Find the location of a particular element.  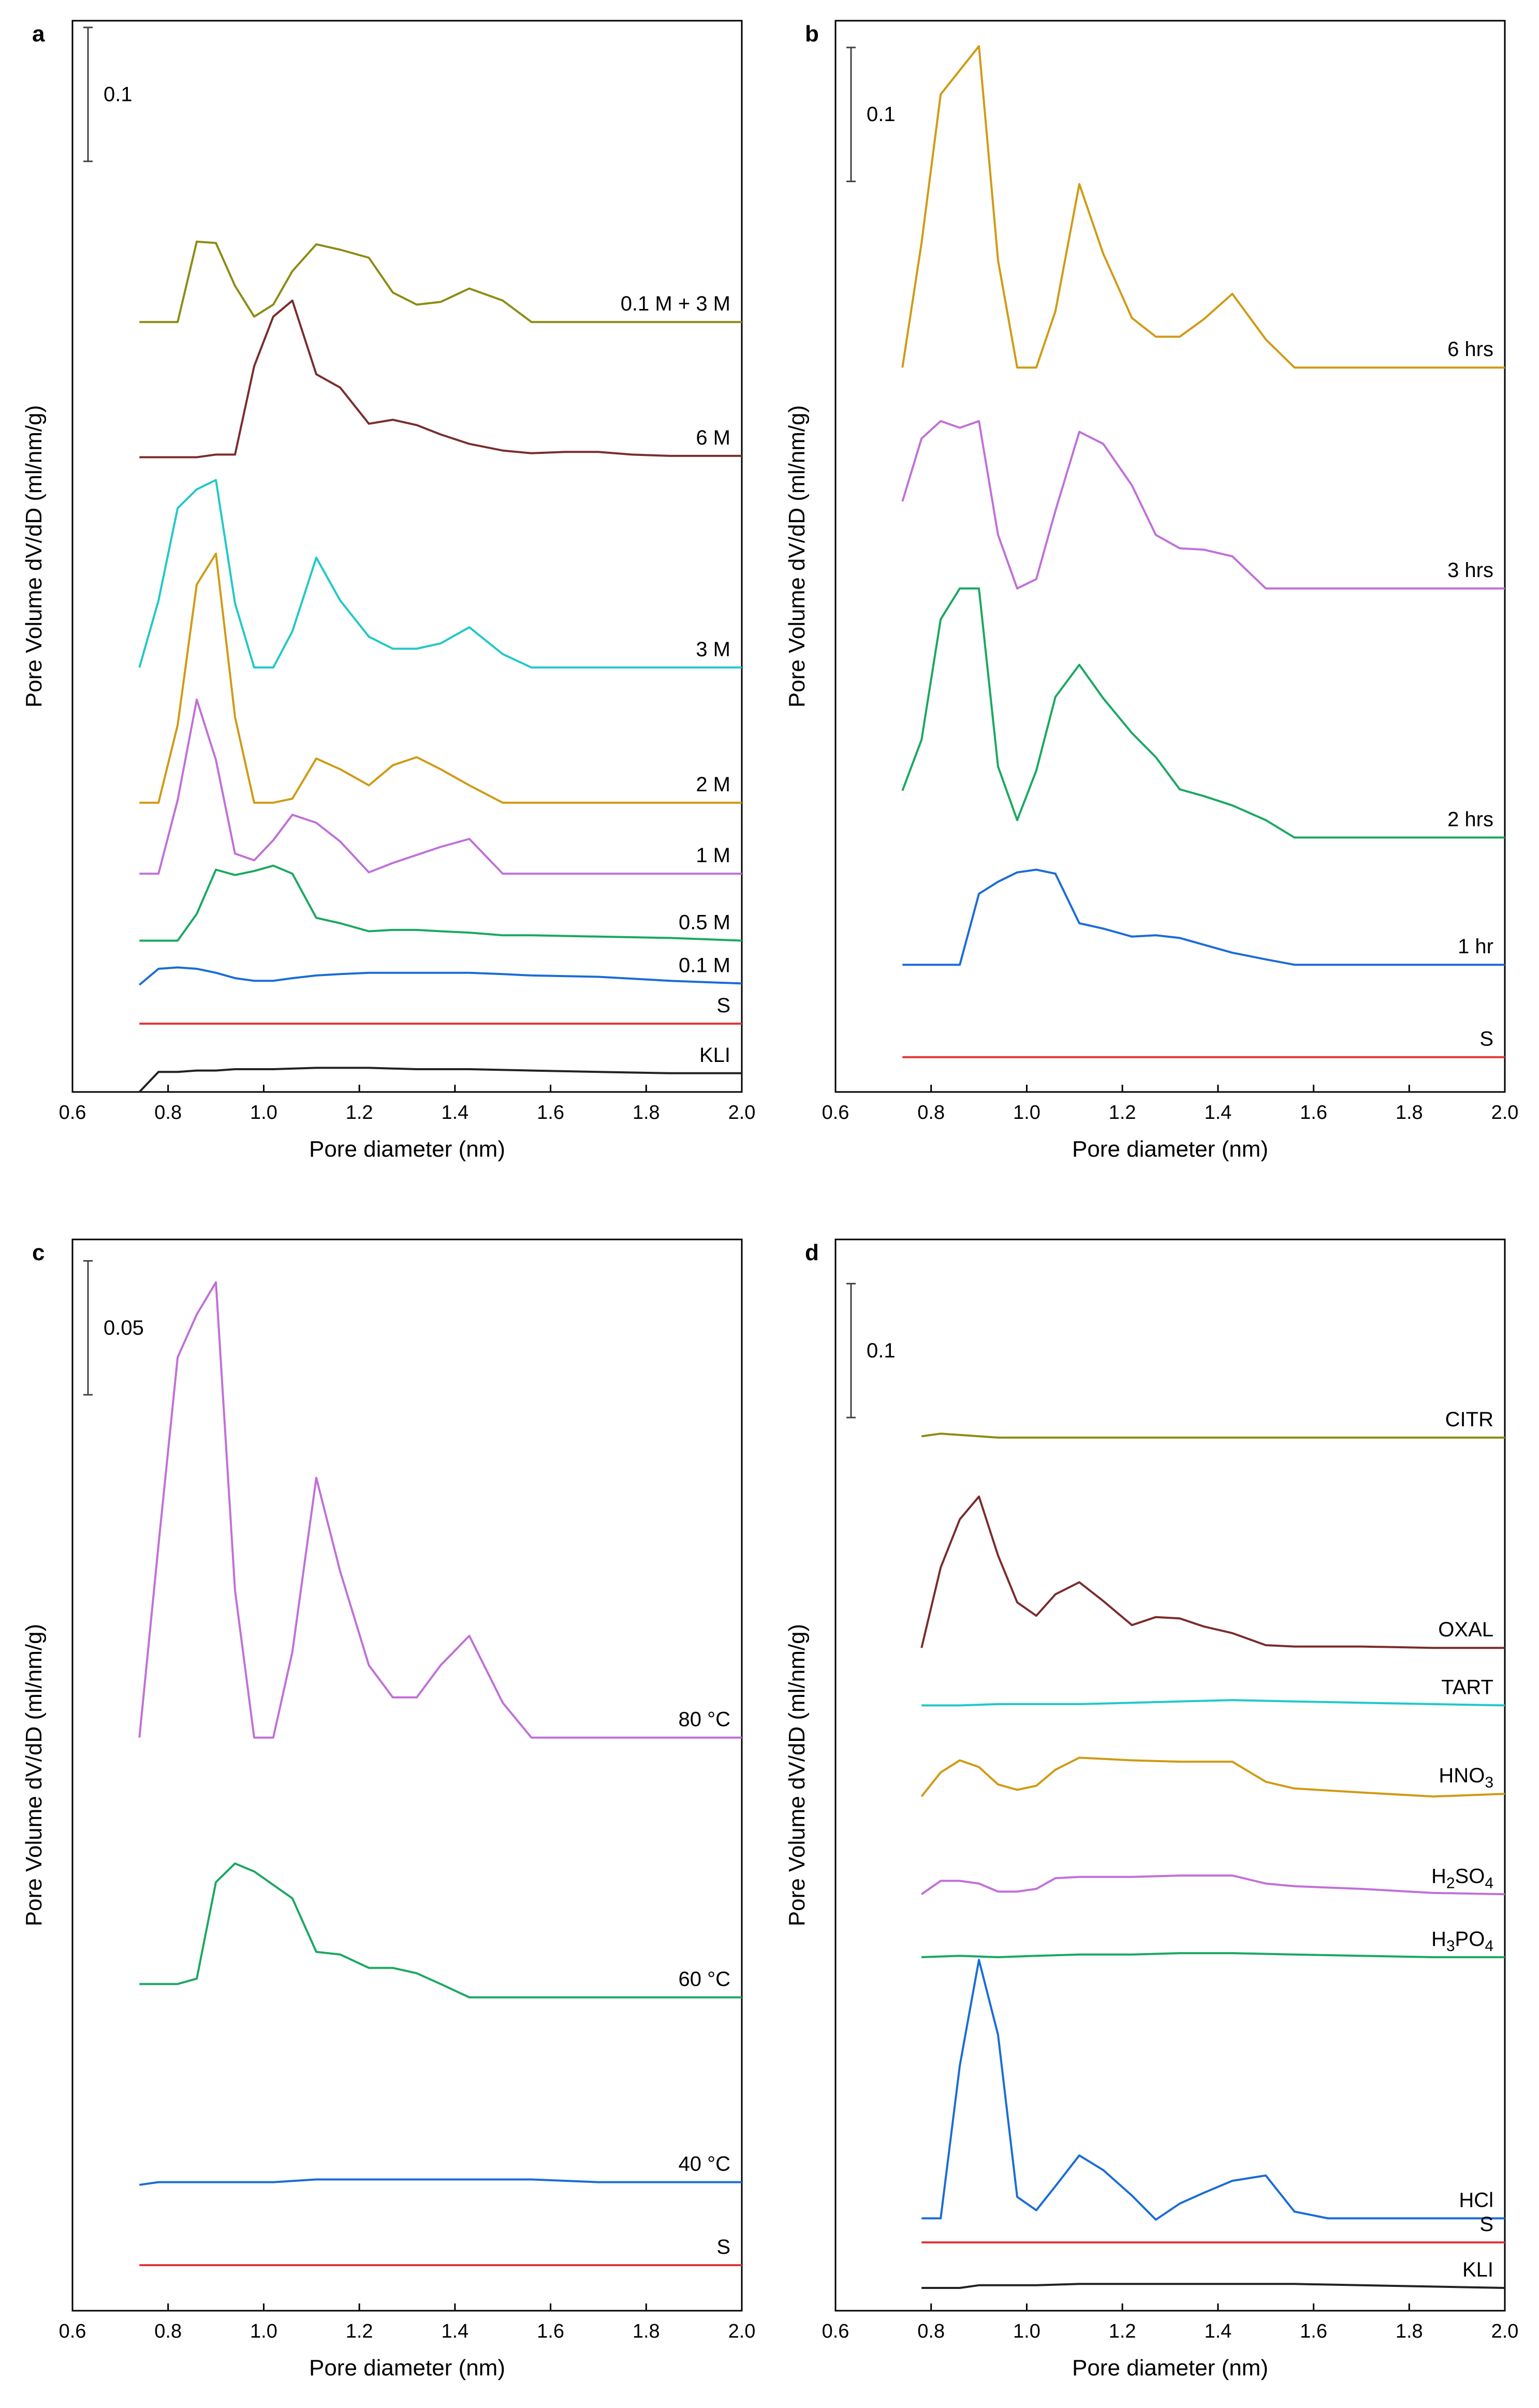

panel-label: b is located at coordinates (812, 34).